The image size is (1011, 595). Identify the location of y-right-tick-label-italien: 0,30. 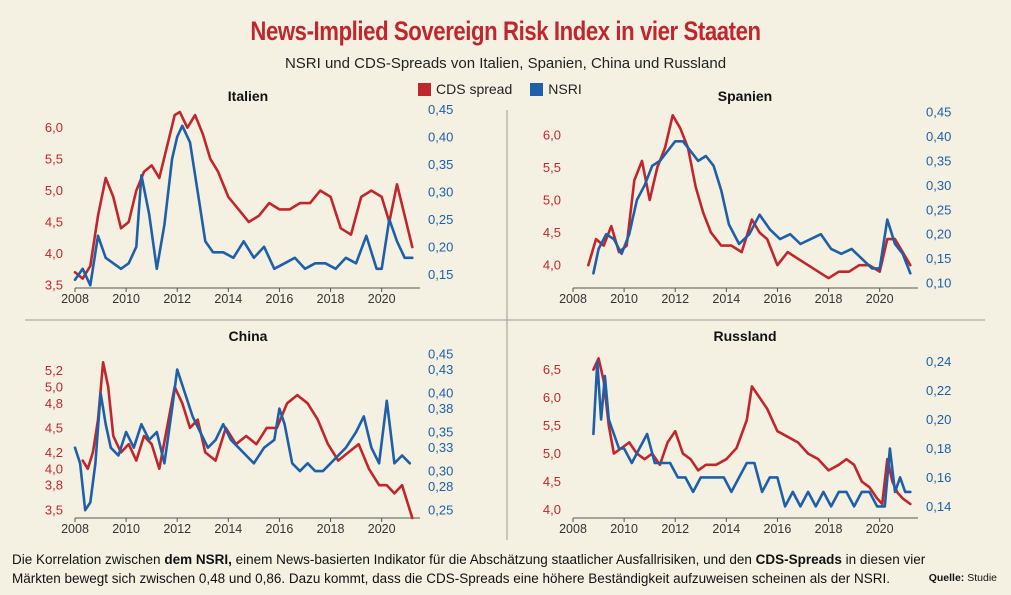
(440, 191).